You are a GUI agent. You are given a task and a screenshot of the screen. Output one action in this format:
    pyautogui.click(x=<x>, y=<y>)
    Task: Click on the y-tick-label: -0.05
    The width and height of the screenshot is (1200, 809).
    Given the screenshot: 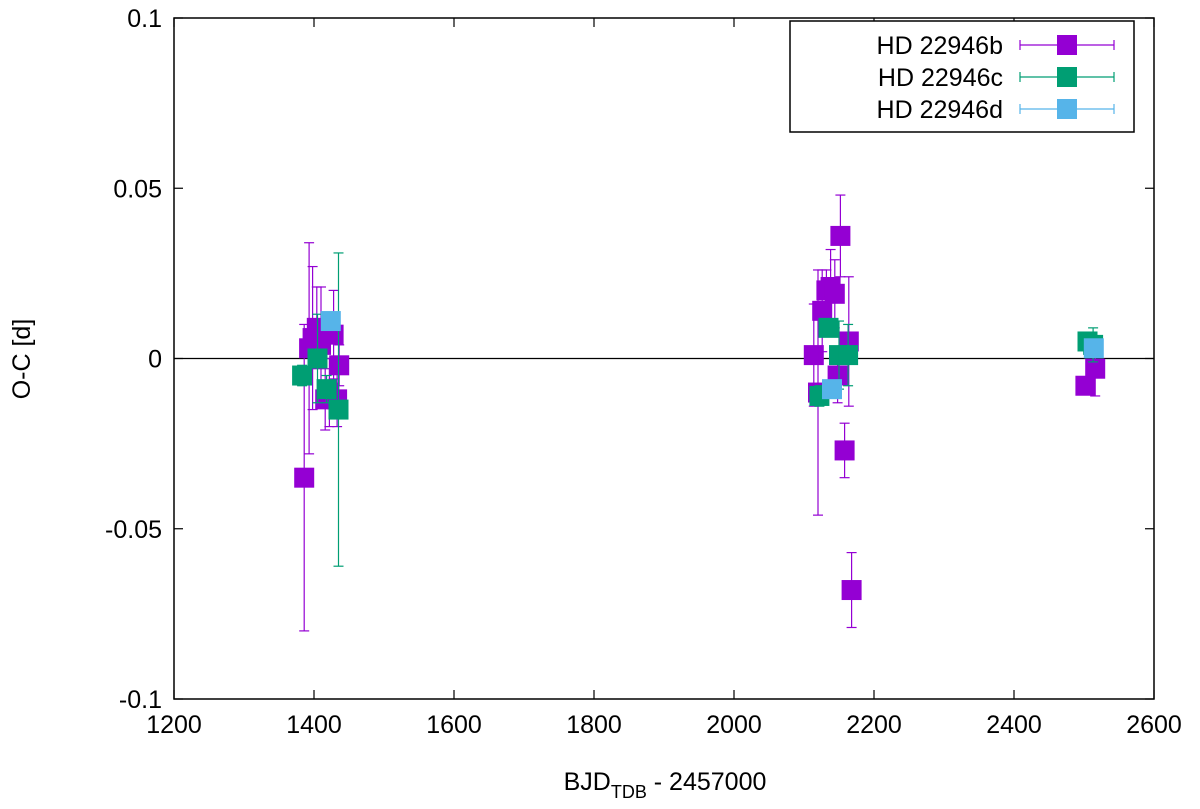 What is the action you would take?
    pyautogui.click(x=133, y=530)
    